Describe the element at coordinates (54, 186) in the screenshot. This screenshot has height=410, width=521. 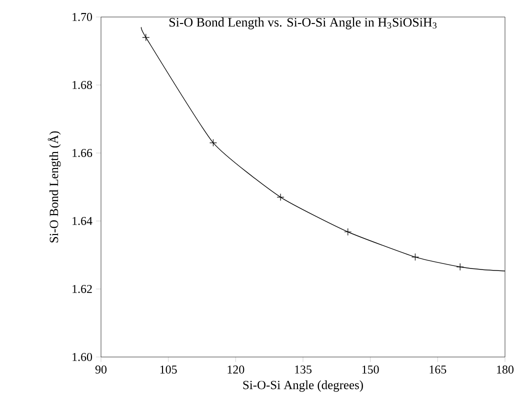
I see `y-axis-title: Si-O Bond Length (Å)` at that location.